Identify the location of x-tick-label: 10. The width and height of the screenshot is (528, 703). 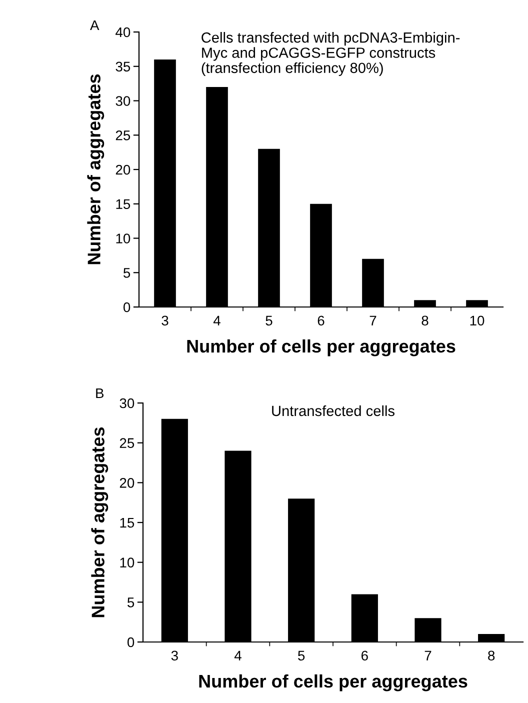
(477, 321).